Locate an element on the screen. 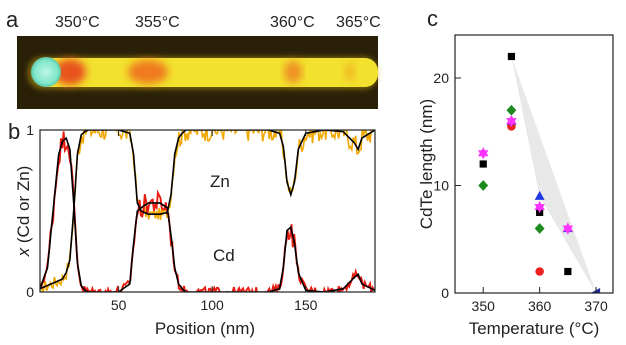 This screenshot has height=345, width=626. panel-b-y-axis-title-rest: (Cd or Zn) is located at coordinates (23, 207).